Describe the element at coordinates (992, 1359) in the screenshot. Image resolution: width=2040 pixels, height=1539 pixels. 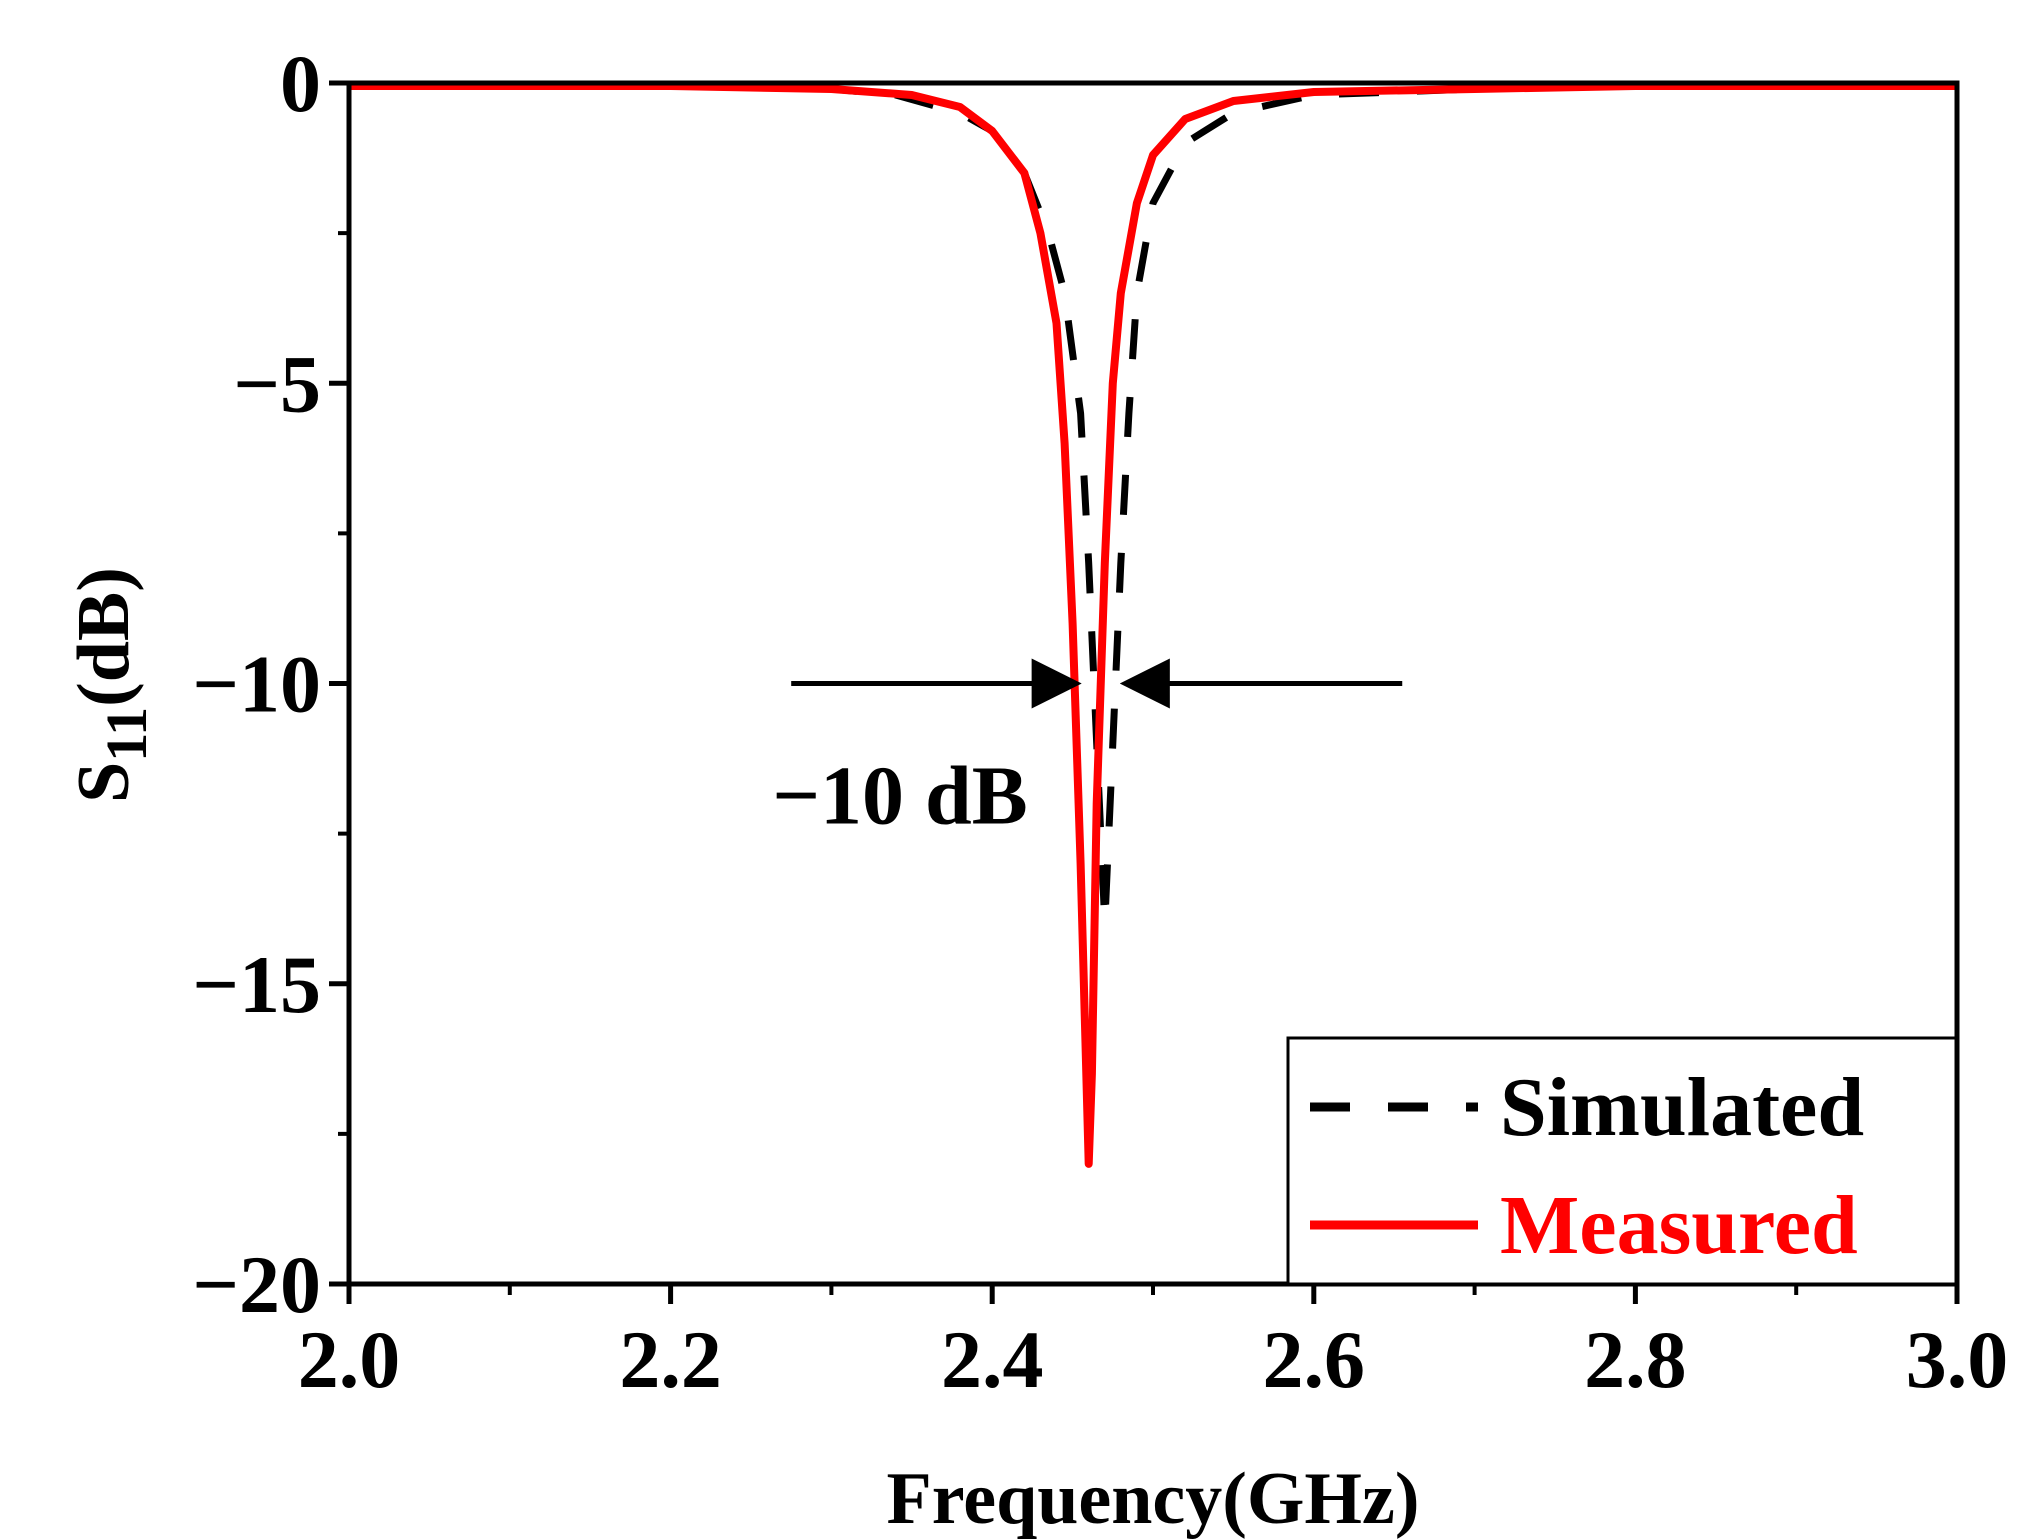
I see `x-tick-label: 2.4` at that location.